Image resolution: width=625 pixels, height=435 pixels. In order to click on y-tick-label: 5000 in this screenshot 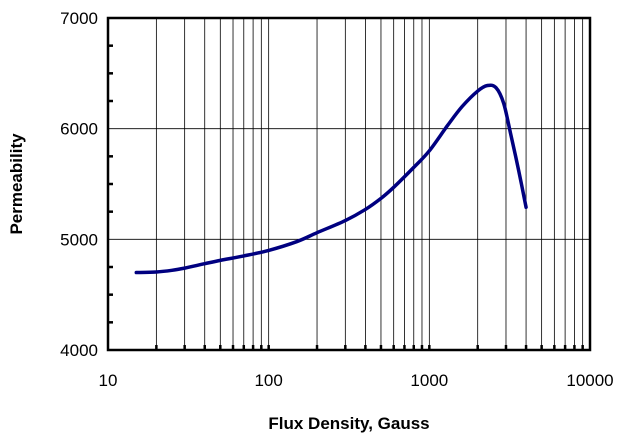, I will do `click(79, 239)`.